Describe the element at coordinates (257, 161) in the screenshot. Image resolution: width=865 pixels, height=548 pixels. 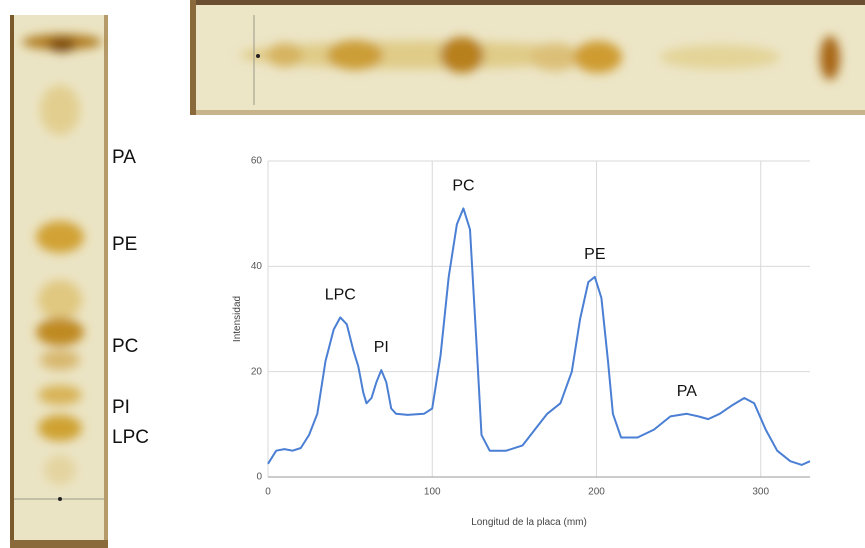
I see `y-tick-label: 60` at that location.